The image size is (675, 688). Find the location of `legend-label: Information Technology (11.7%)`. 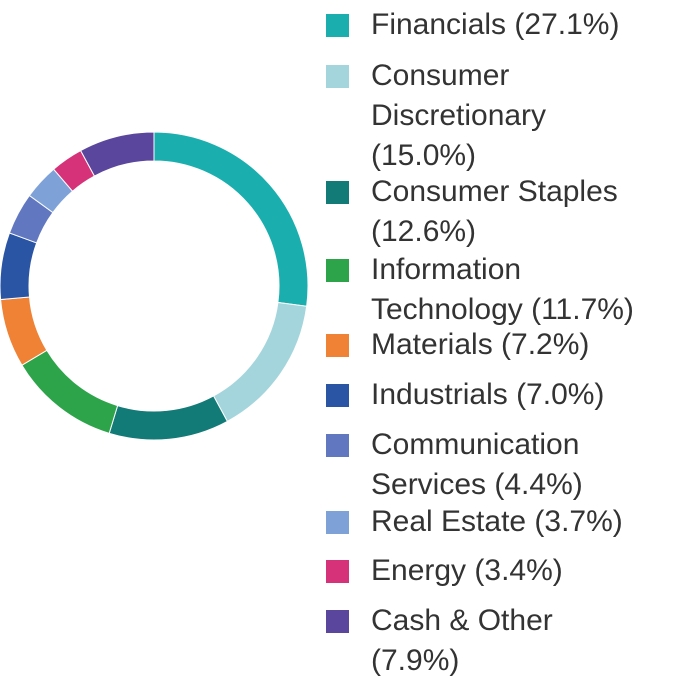

legend-label: Information Technology (11.7%) is located at coordinates (502, 289).